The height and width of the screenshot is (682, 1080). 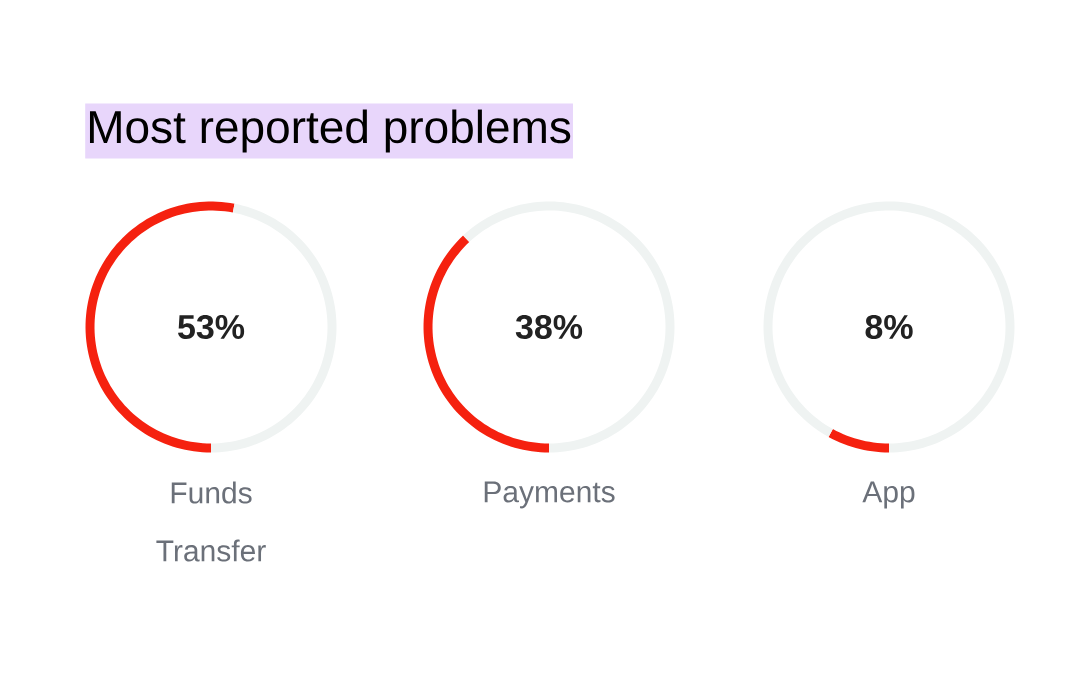 I want to click on slice-label: App, so click(x=888, y=495).